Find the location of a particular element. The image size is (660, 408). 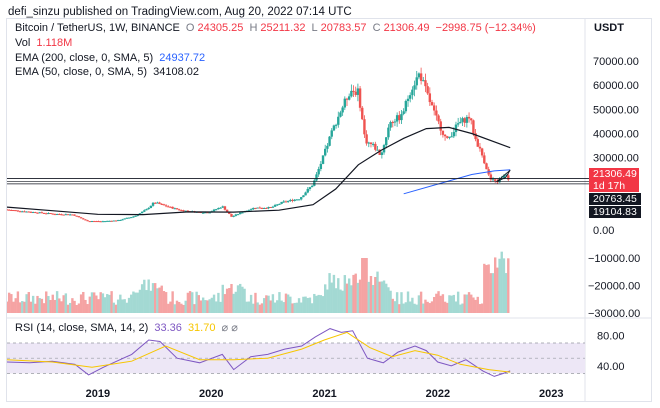

legend-row-ema50: EMA (50, close, 0, SMA, 5) 34108.02 is located at coordinates (108, 72).